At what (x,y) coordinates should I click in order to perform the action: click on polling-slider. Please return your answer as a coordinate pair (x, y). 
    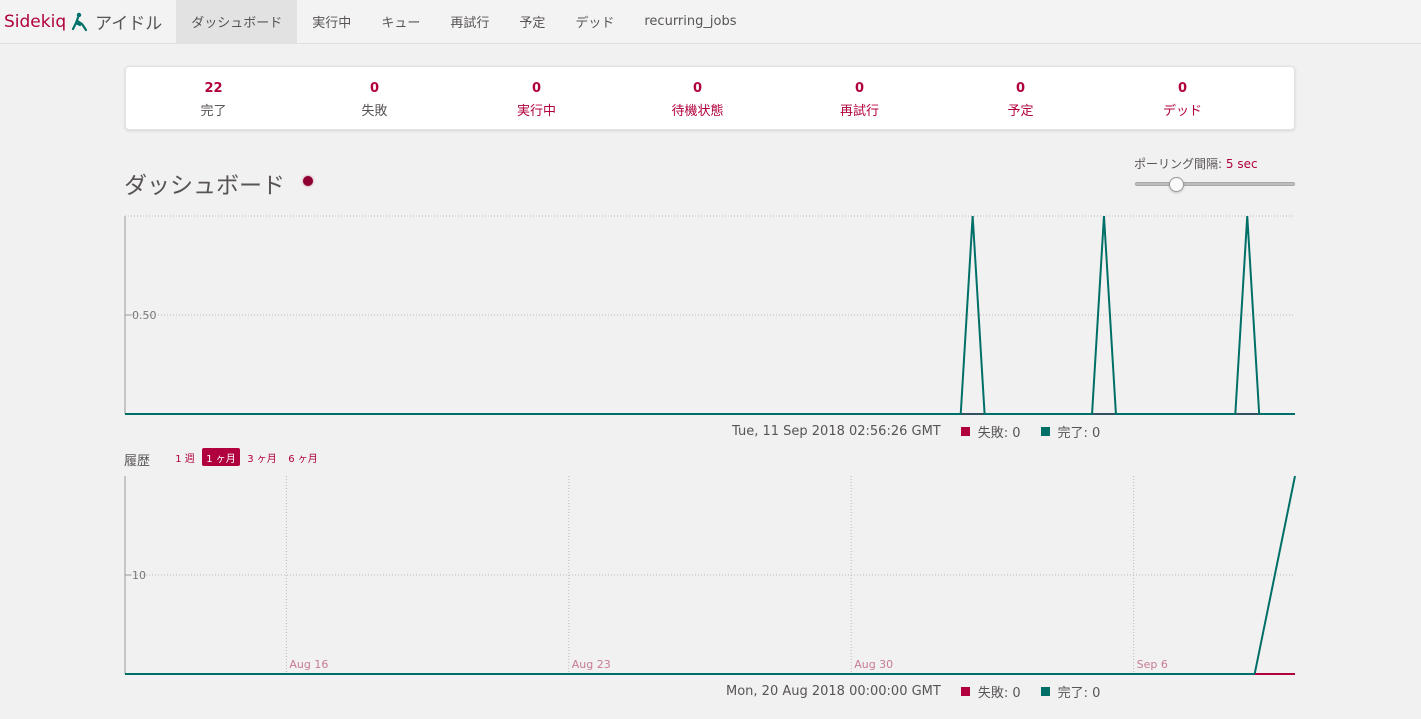
    Looking at the image, I should click on (1215, 185).